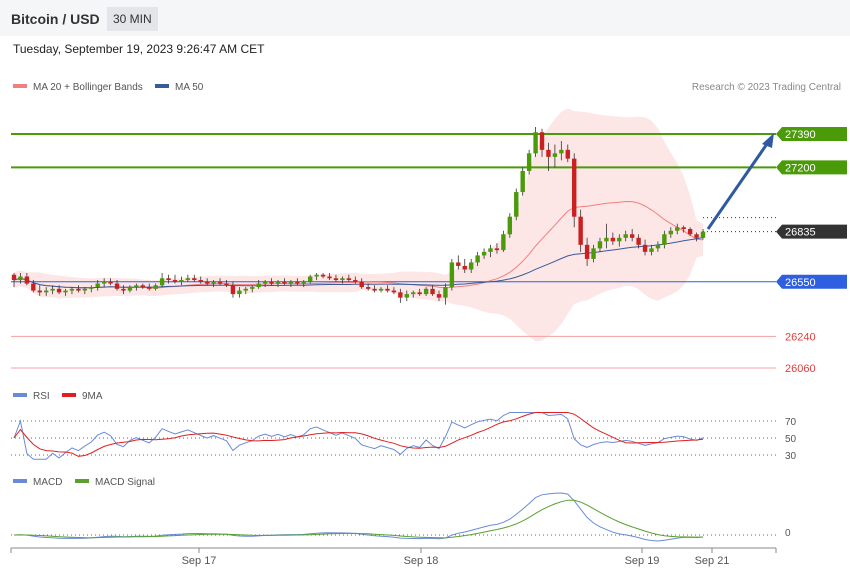  What do you see at coordinates (162, 86) in the screenshot?
I see `ma50-legend-swatch` at bounding box center [162, 86].